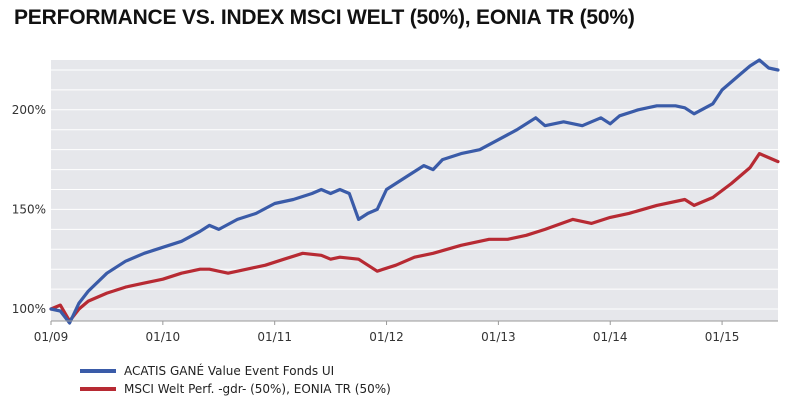  I want to click on x-tick-label: 01/14, so click(610, 337).